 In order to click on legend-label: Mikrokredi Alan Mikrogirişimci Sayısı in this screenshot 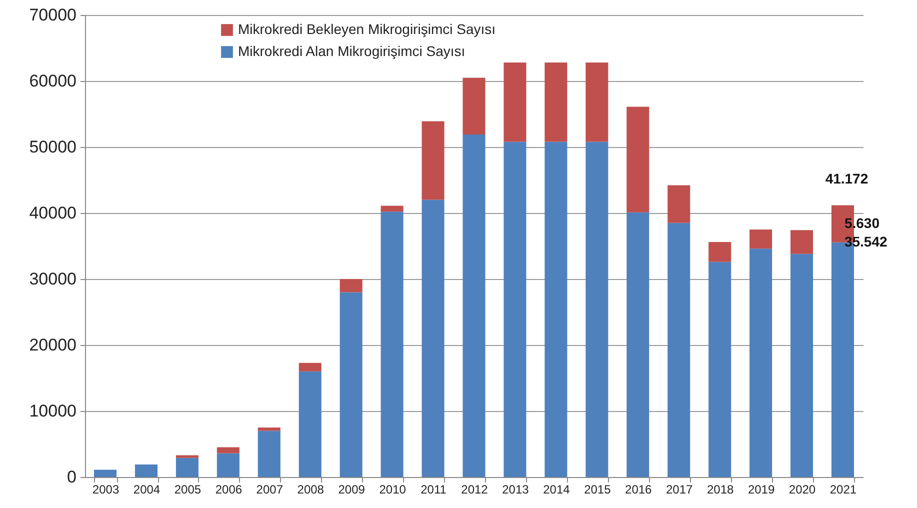, I will do `click(352, 51)`.